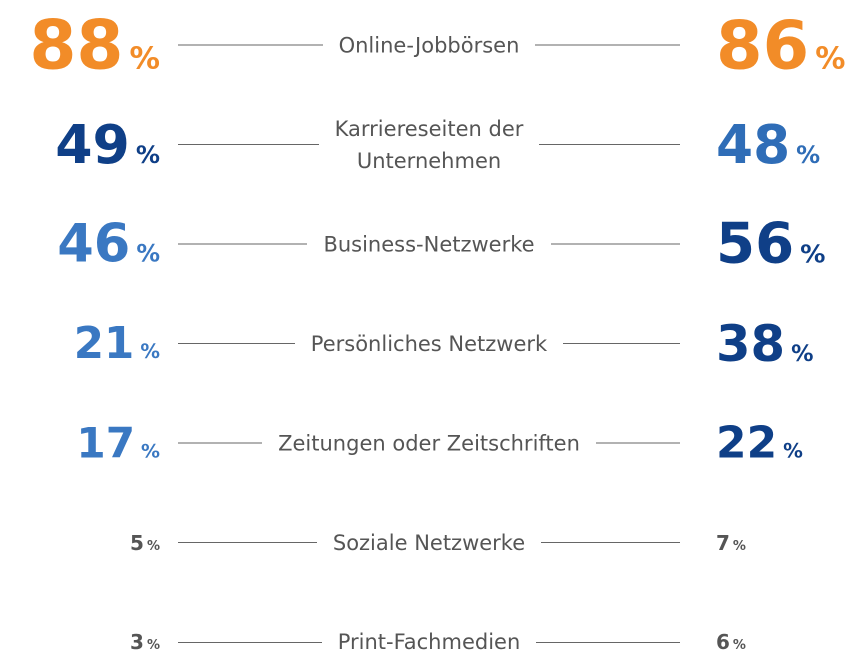 Image resolution: width=848 pixels, height=658 pixels. I want to click on right-value: 48, so click(753, 144).